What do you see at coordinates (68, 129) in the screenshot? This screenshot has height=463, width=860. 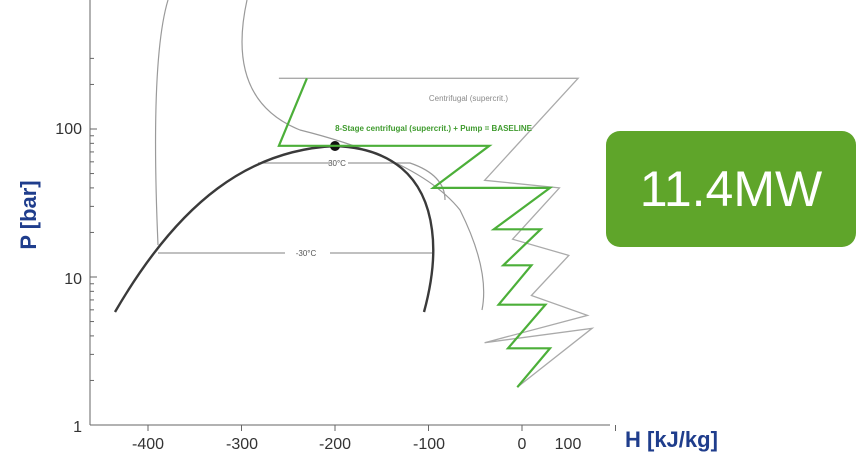 I see `y-tick-label: 100` at bounding box center [68, 129].